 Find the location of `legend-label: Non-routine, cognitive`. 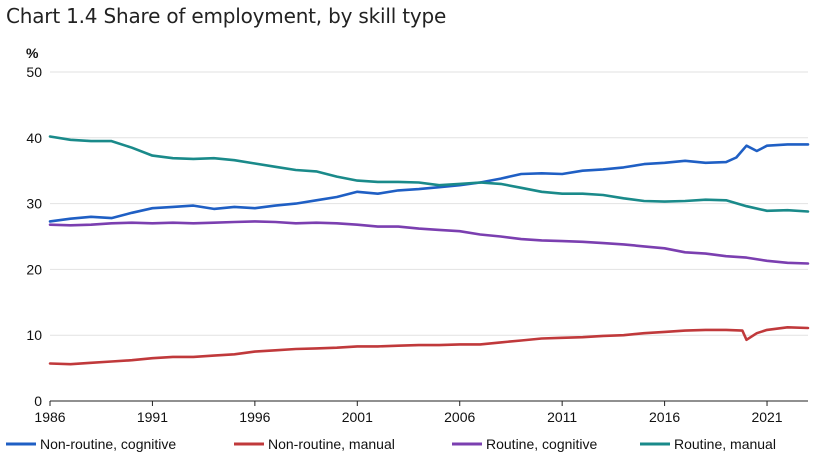

legend-label: Non-routine, cognitive is located at coordinates (108, 444).